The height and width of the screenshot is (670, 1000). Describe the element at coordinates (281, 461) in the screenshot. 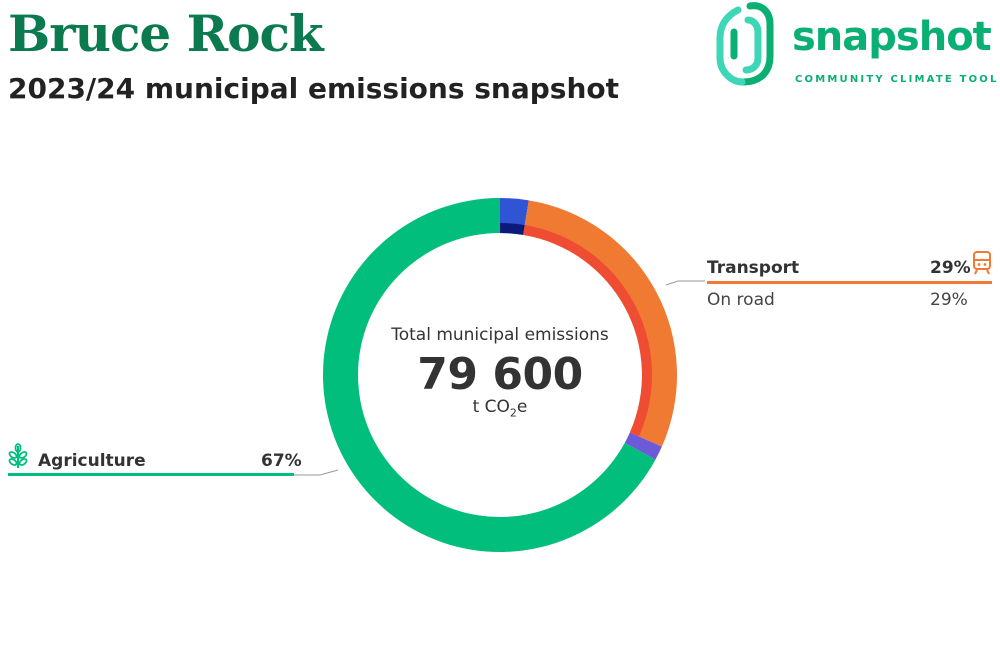

I see `agriculture-percent: 67%` at that location.